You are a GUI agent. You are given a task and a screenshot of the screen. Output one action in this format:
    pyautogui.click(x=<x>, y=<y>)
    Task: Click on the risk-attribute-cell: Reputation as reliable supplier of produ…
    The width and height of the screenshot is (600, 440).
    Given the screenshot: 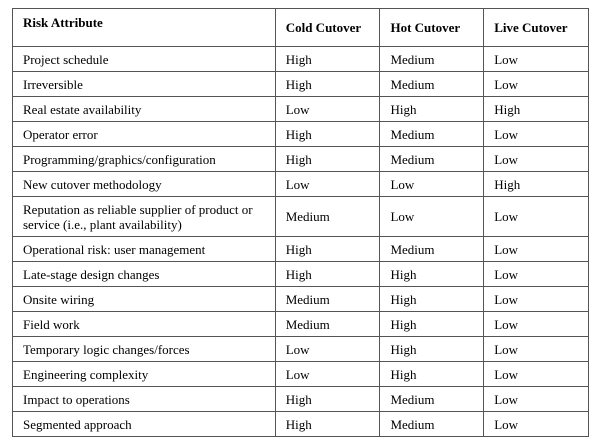 What is the action you would take?
    pyautogui.click(x=144, y=216)
    